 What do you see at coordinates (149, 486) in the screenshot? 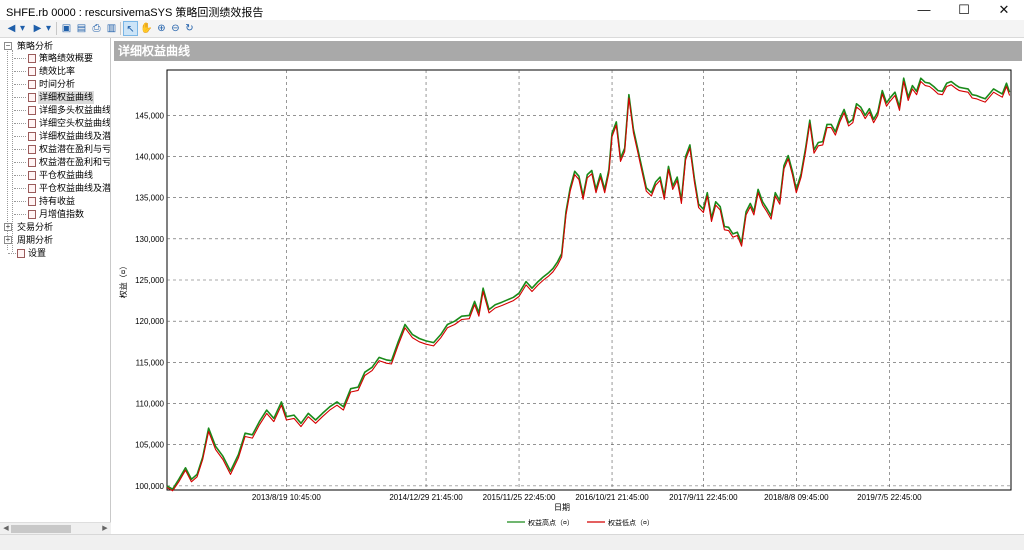
I see `y-tick-label: 100,000` at bounding box center [149, 486].